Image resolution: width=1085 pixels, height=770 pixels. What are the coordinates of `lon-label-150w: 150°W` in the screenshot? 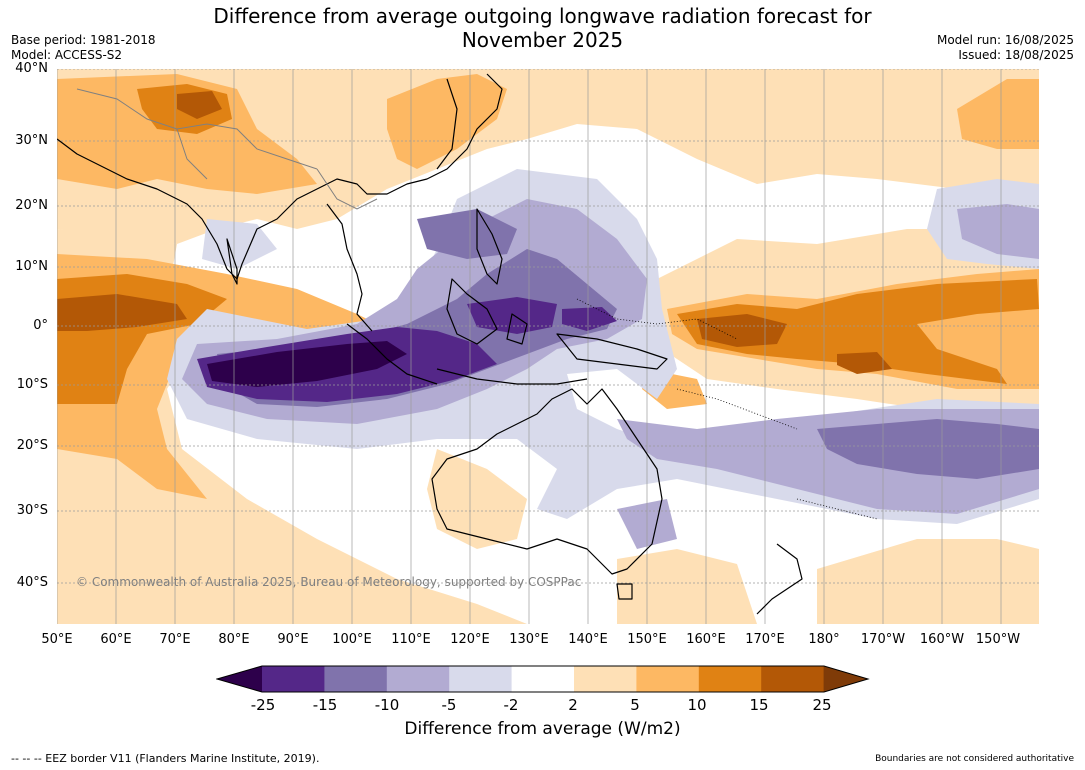 It's located at (998, 639).